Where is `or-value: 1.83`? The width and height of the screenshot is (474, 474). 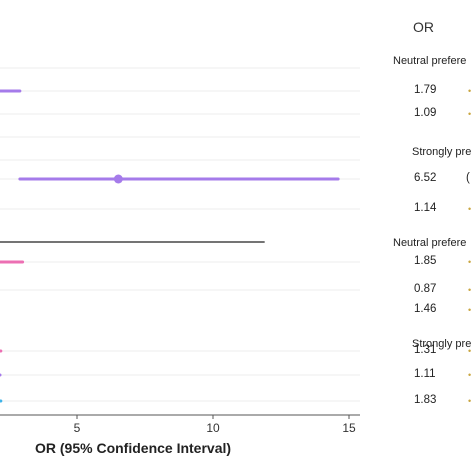
or-value: 1.83 is located at coordinates (425, 400).